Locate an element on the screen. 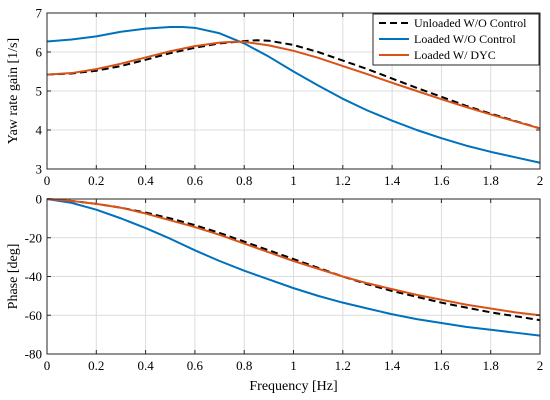 This screenshot has width=550, height=400. y-axis-title: Yaw rate gain [1/s] is located at coordinates (13, 91).